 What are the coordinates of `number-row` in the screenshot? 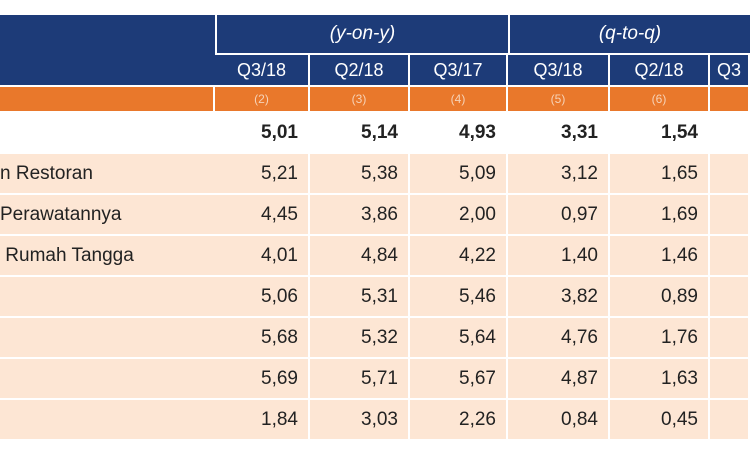 It's located at (107, 99).